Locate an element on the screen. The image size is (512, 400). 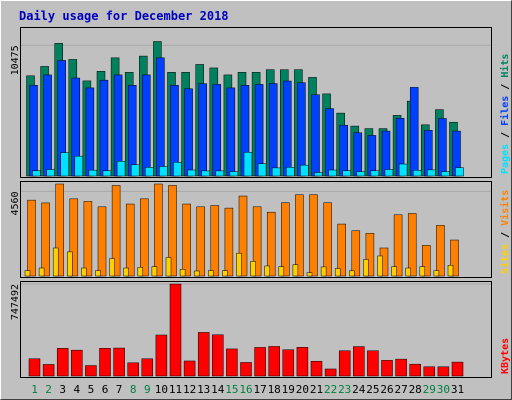
day-label: 23 is located at coordinates (344, 389).